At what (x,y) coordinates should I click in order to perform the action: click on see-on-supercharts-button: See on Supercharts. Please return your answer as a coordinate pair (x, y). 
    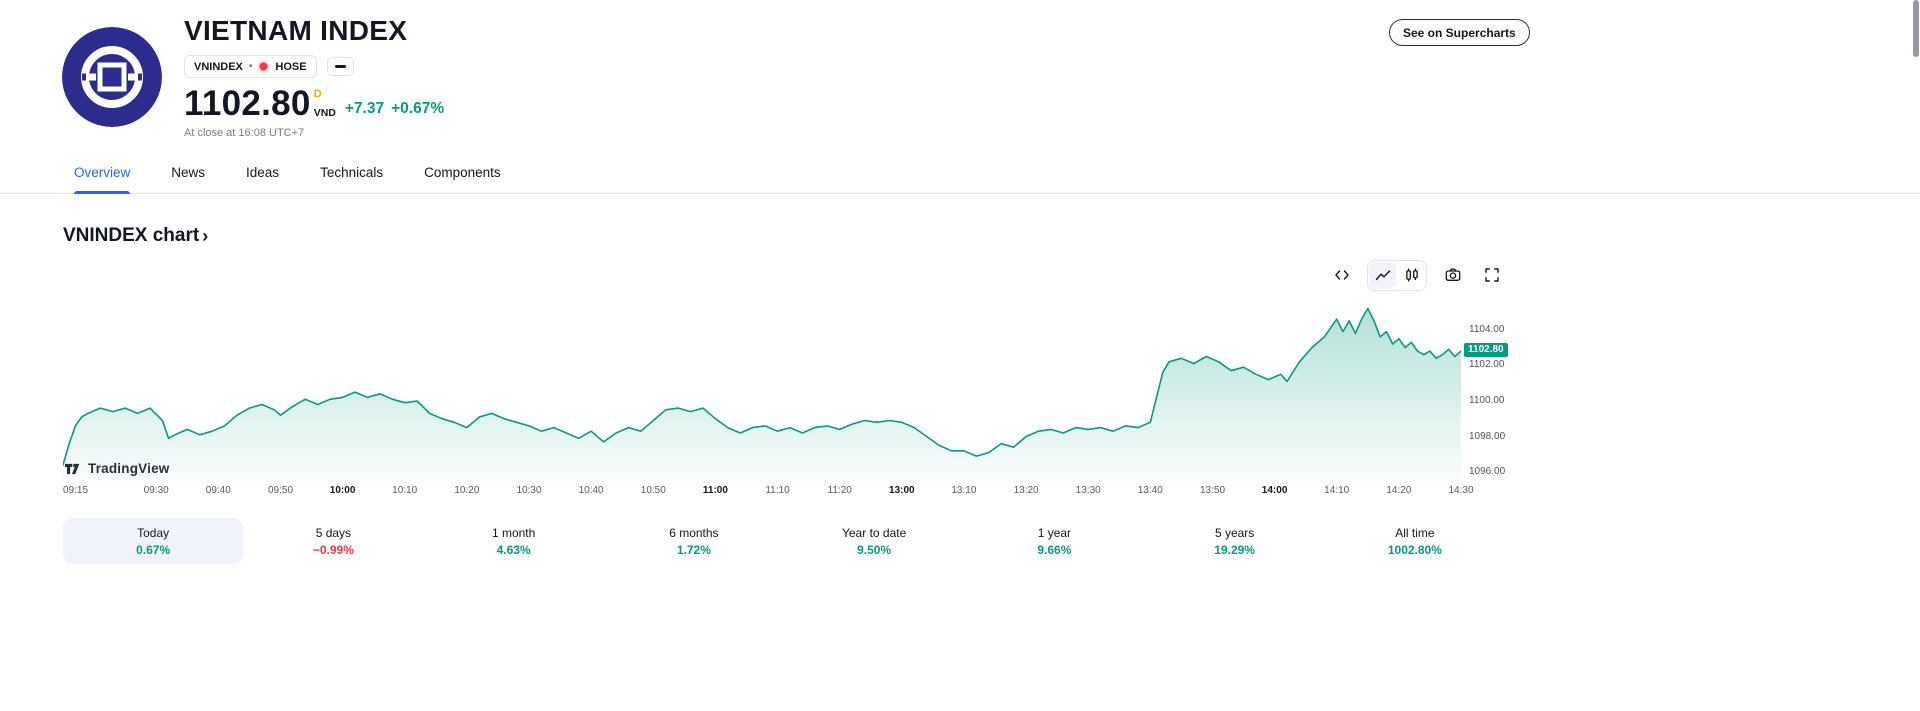
    Looking at the image, I should click on (1459, 32).